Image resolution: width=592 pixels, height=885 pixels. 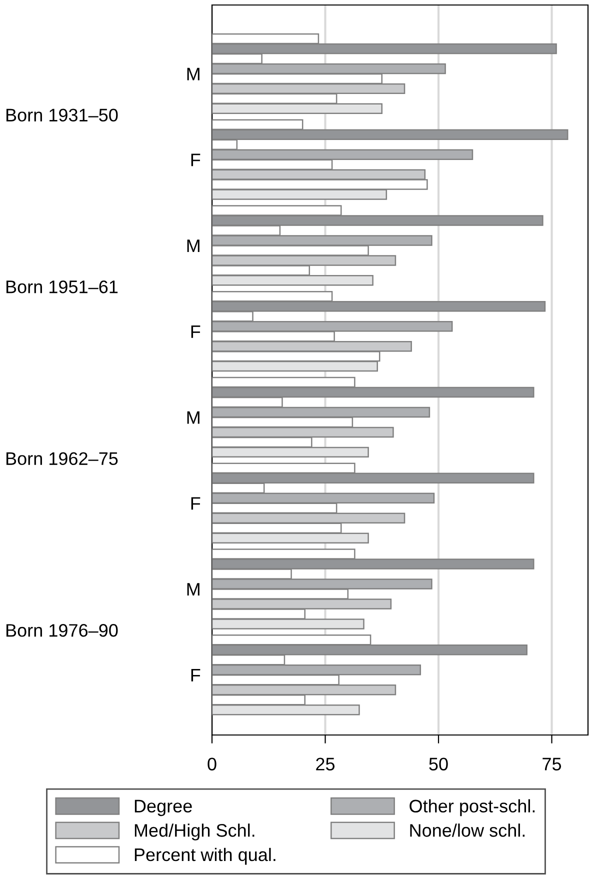 What do you see at coordinates (205, 856) in the screenshot?
I see `legend-label: Percent with qual.` at bounding box center [205, 856].